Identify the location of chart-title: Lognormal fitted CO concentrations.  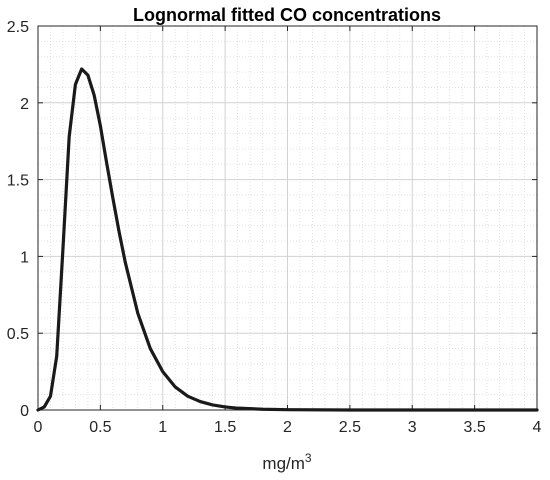
(287, 15).